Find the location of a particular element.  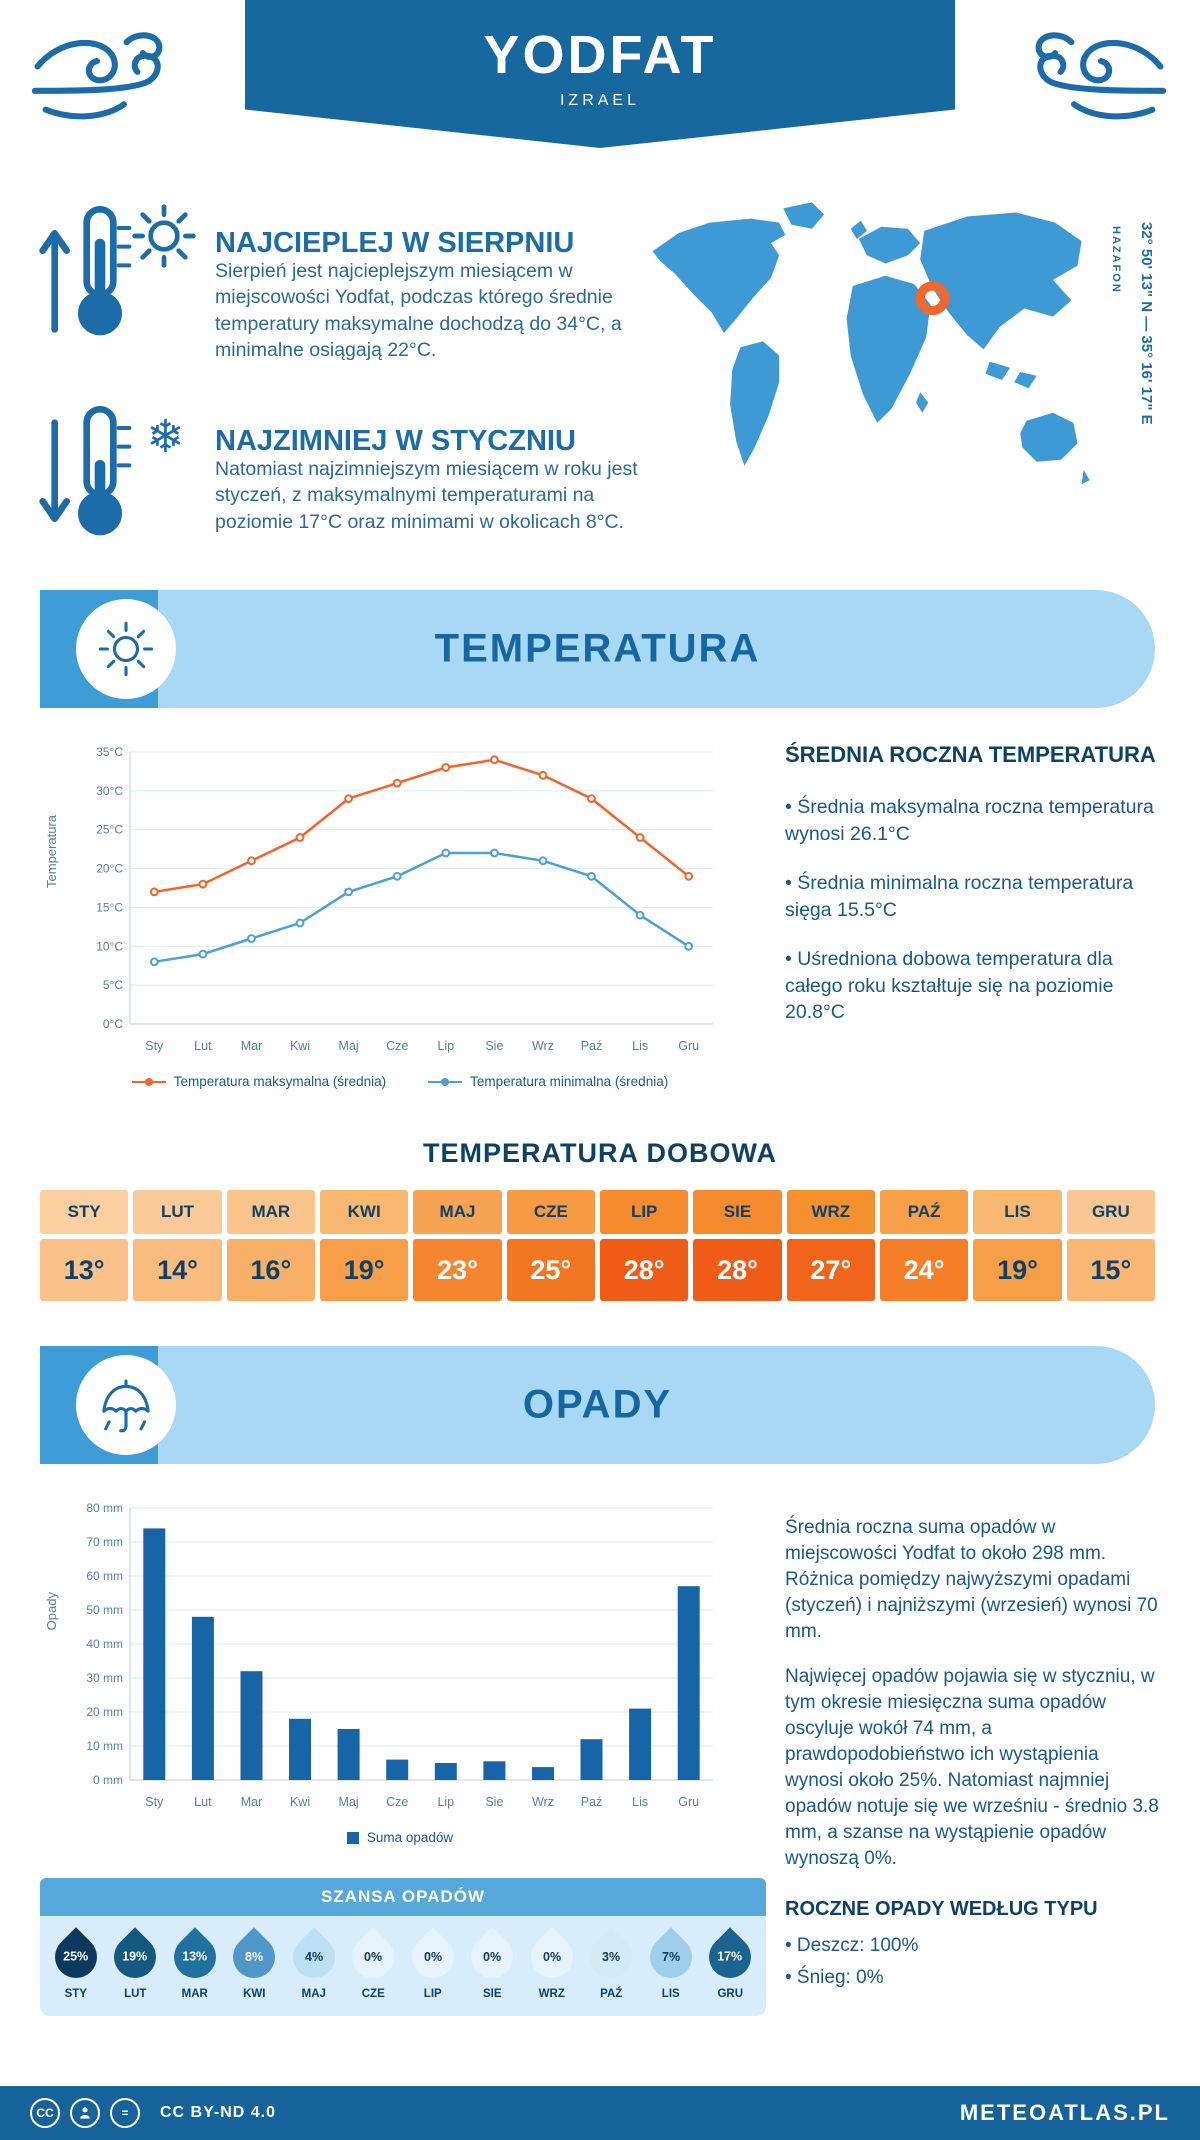

coldest-heading: NAJZIMNIEJ W STYCZNIU is located at coordinates (395, 441).